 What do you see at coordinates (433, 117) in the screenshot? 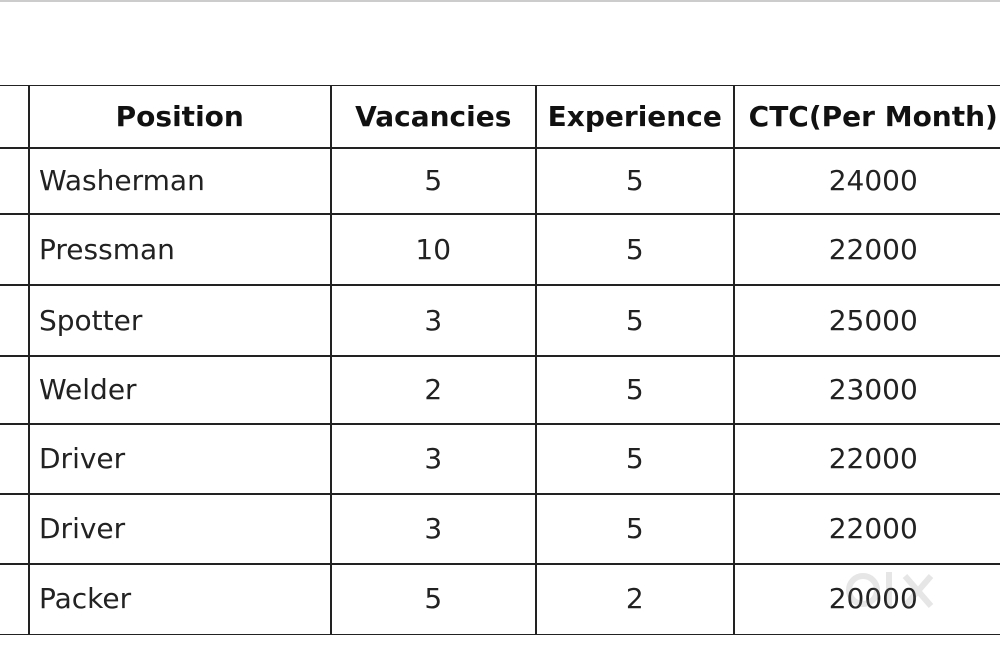
I see `header-cell: Vacancies` at bounding box center [433, 117].